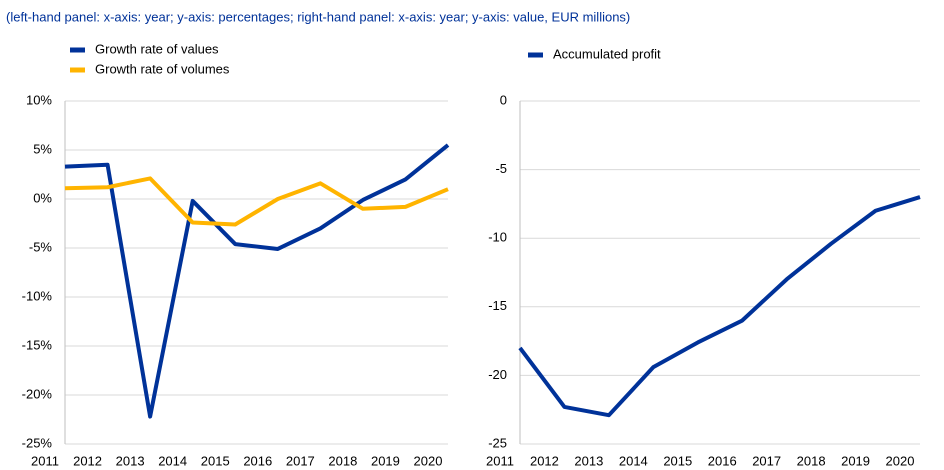 Image resolution: width=944 pixels, height=470 pixels. I want to click on y-tick-label: -25, so click(497, 442).